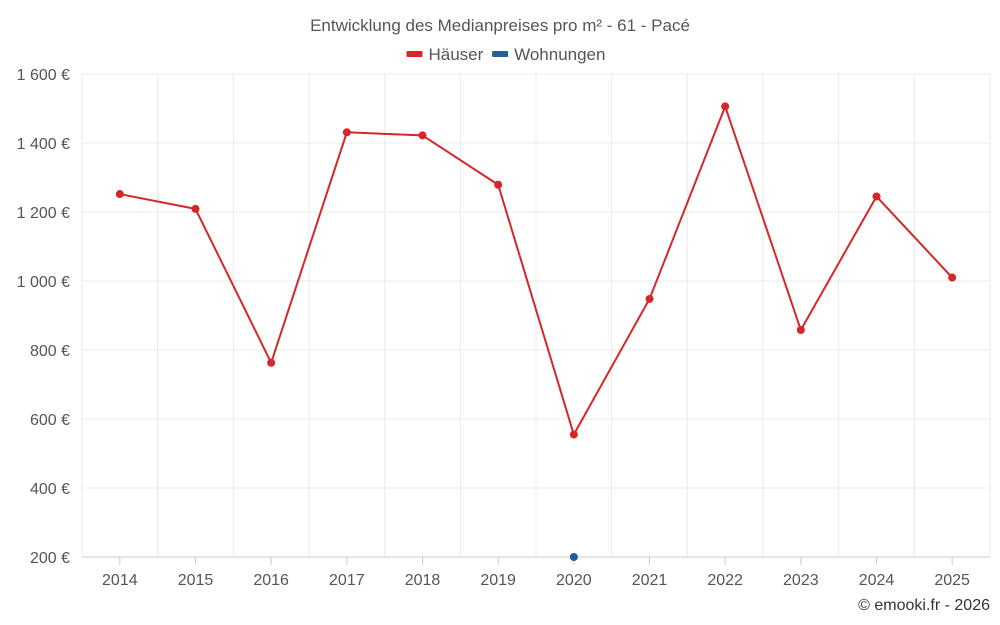  I want to click on x-tick-label: 2014, so click(120, 580).